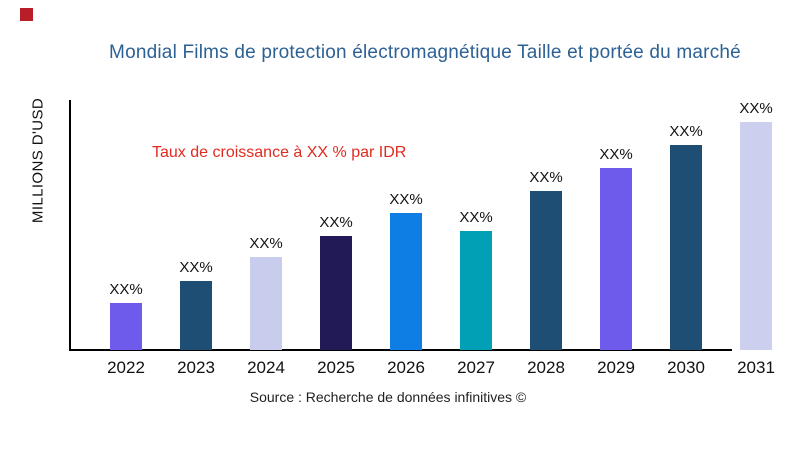 The width and height of the screenshot is (800, 450). Describe the element at coordinates (336, 367) in the screenshot. I see `x-tick-2025: 2025` at that location.